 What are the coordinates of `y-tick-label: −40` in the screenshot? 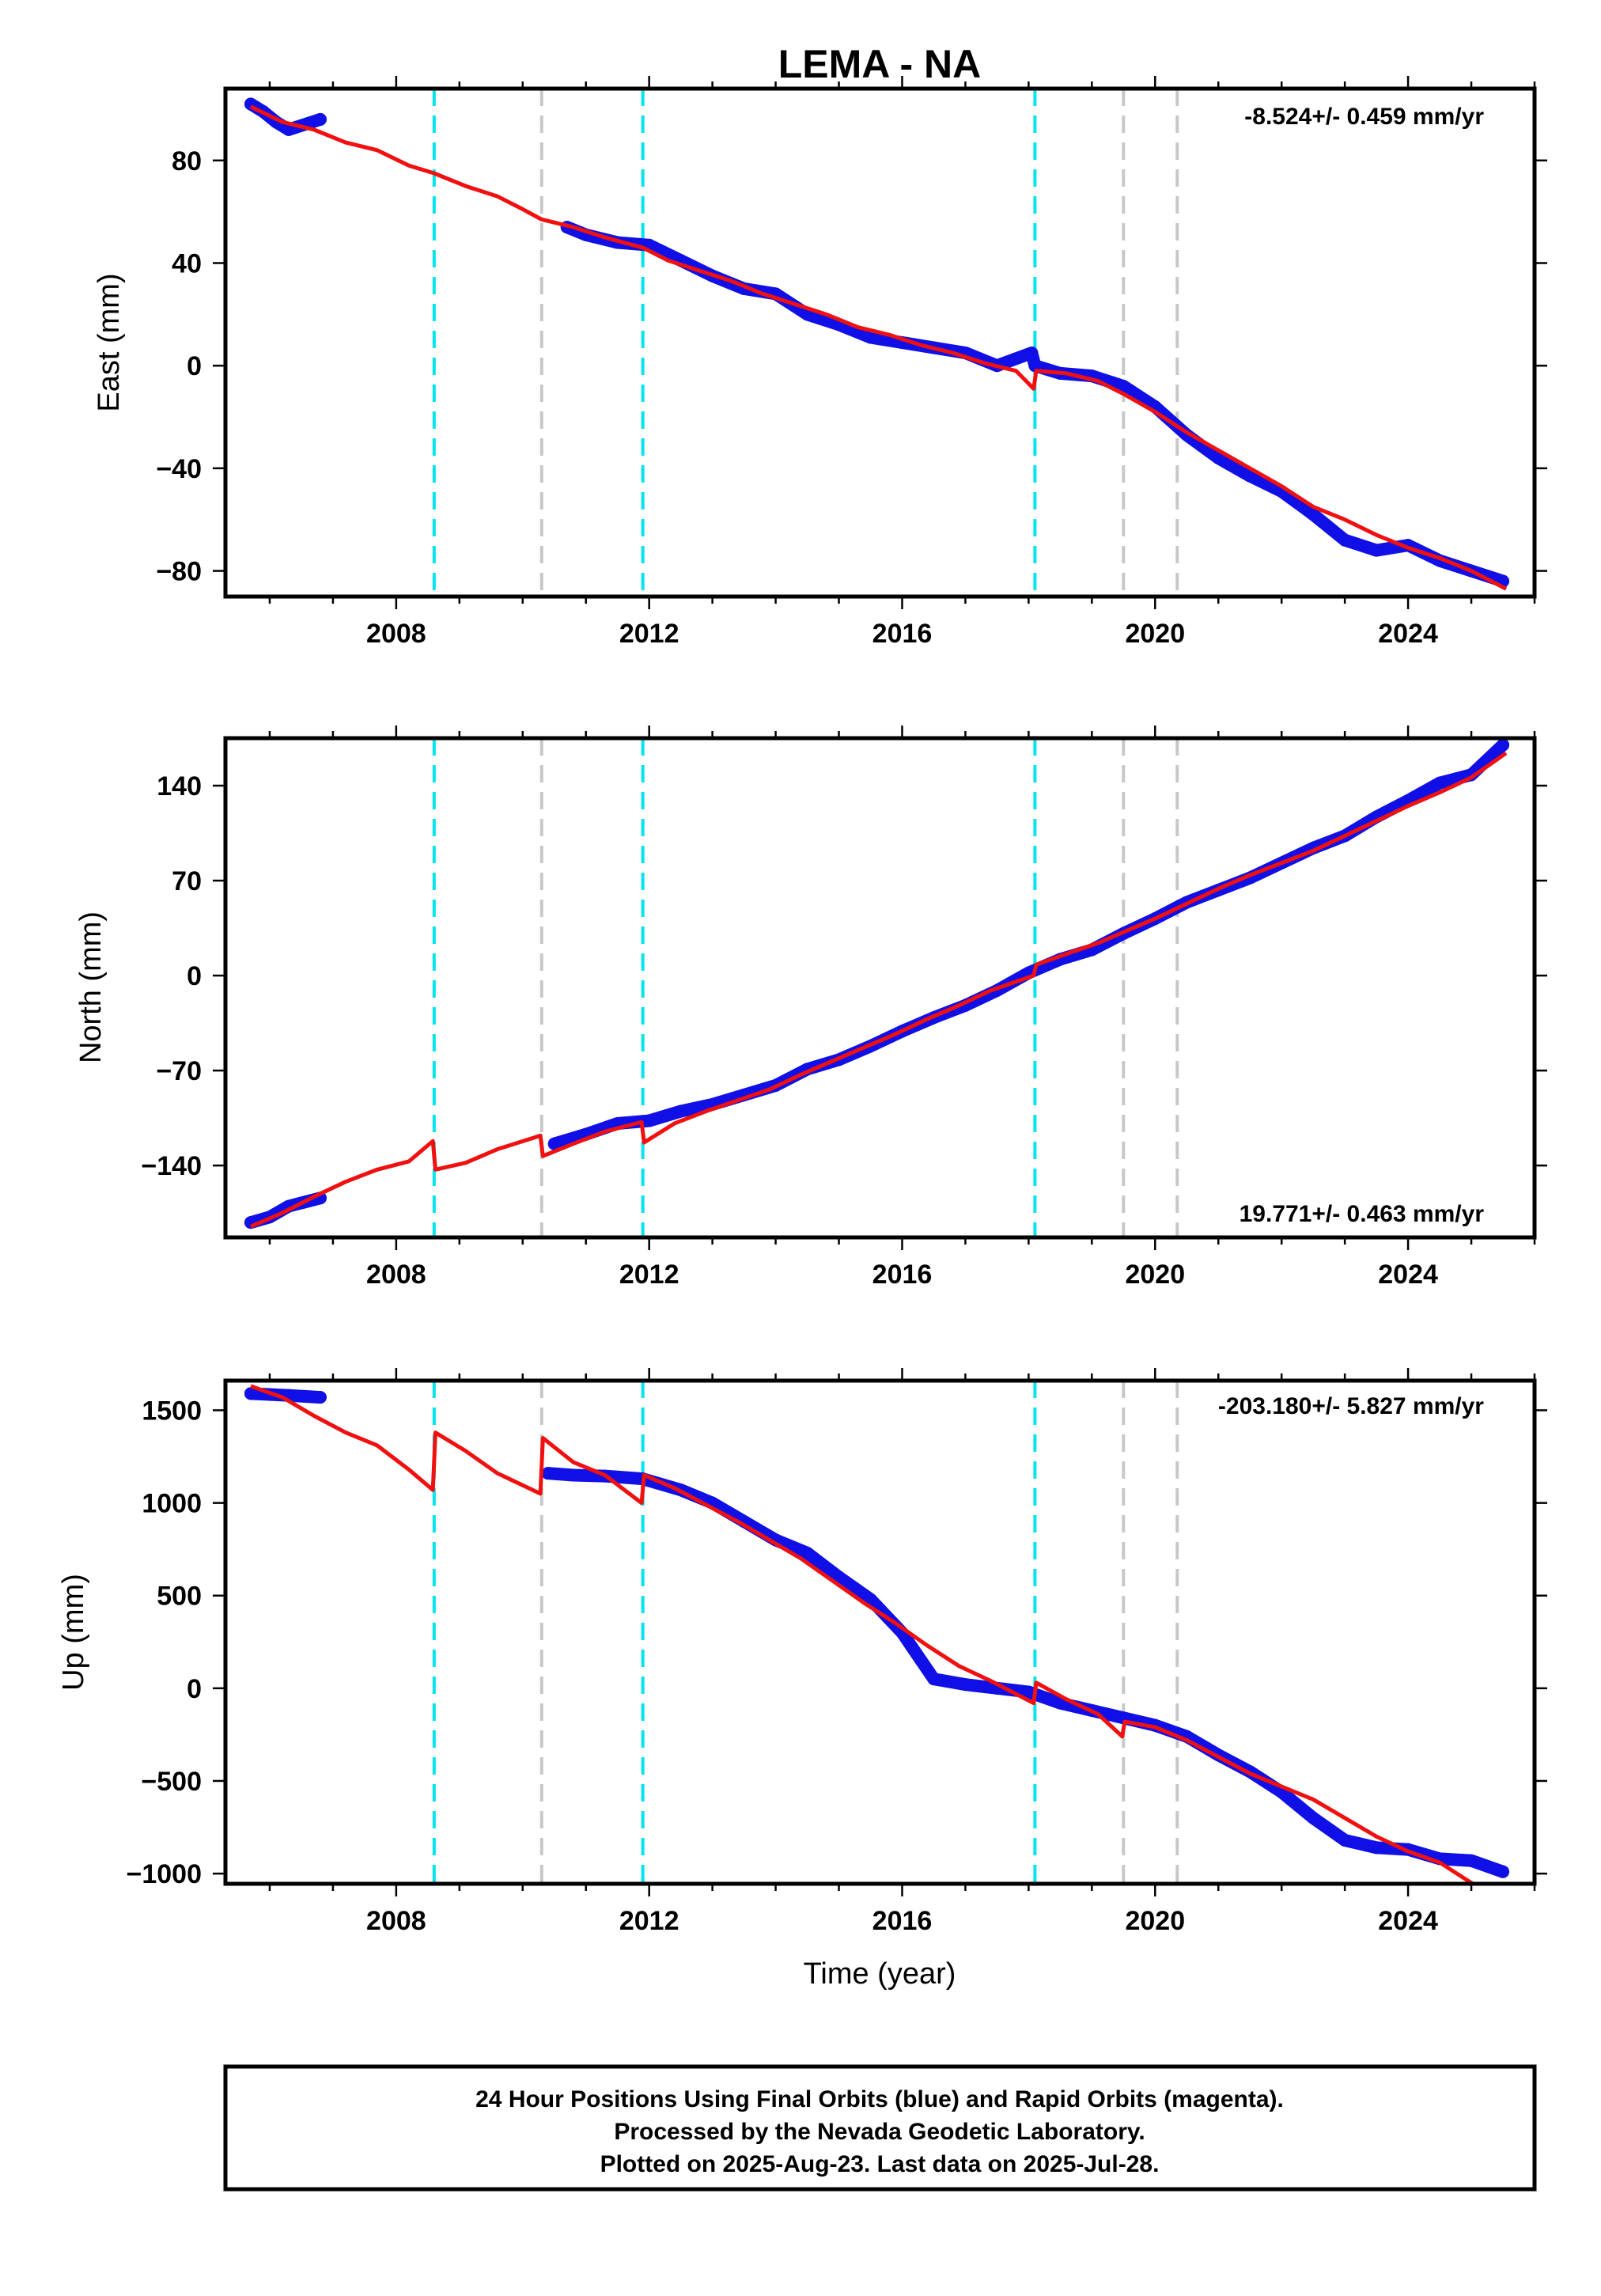 It's located at (179, 469).